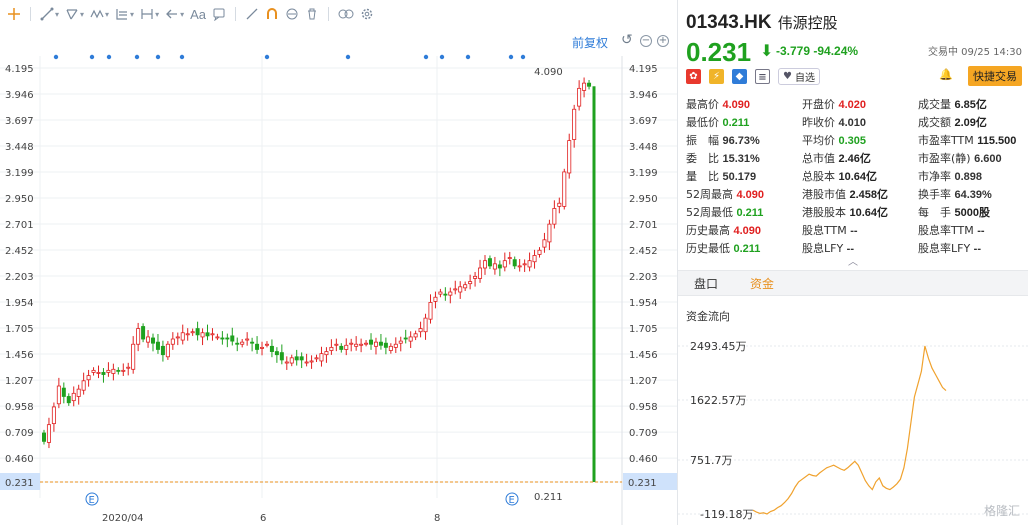 This screenshot has height=525, width=1028. Describe the element at coordinates (263, 518) in the screenshot. I see `time-axis-label: 6` at that location.